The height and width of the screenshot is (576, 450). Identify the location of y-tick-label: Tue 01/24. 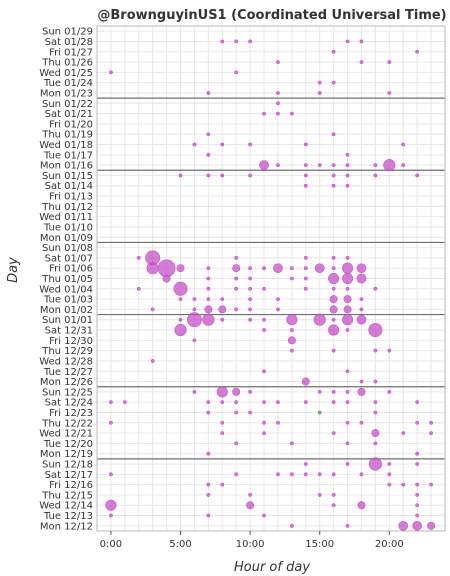
(68, 83).